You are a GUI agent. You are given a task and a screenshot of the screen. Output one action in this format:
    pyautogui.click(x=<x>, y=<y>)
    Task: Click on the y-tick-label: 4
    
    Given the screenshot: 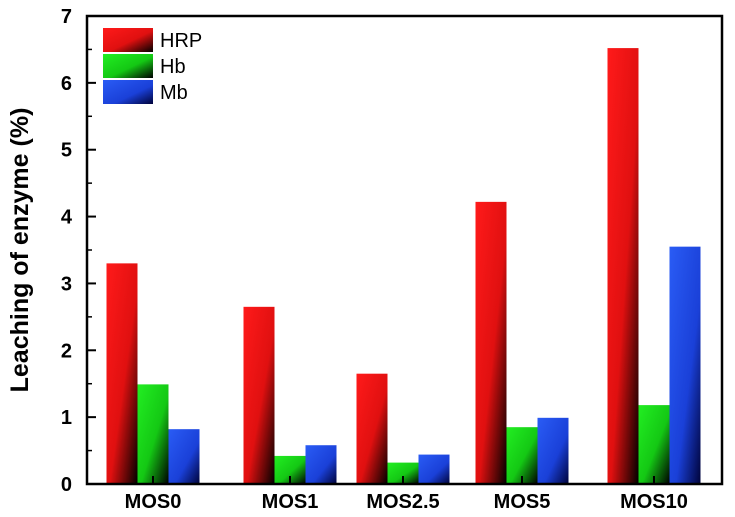 What is the action you would take?
    pyautogui.click(x=67, y=218)
    